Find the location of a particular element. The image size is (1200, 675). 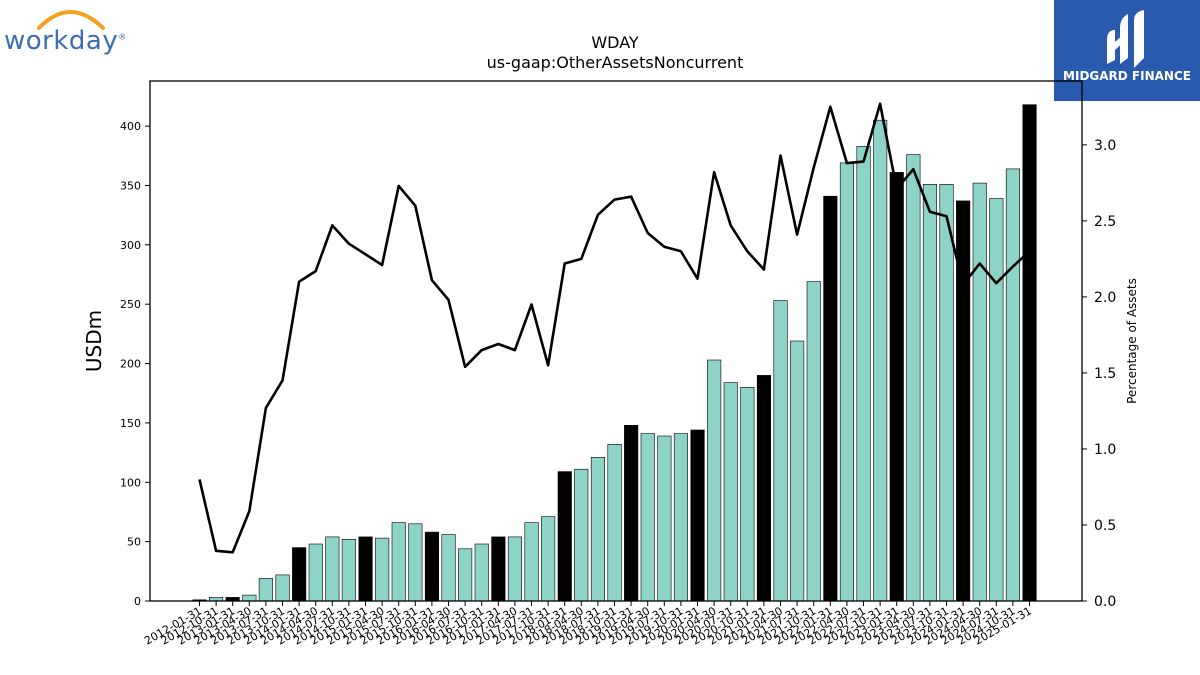

y-tick-label: 350 is located at coordinates (130, 185).